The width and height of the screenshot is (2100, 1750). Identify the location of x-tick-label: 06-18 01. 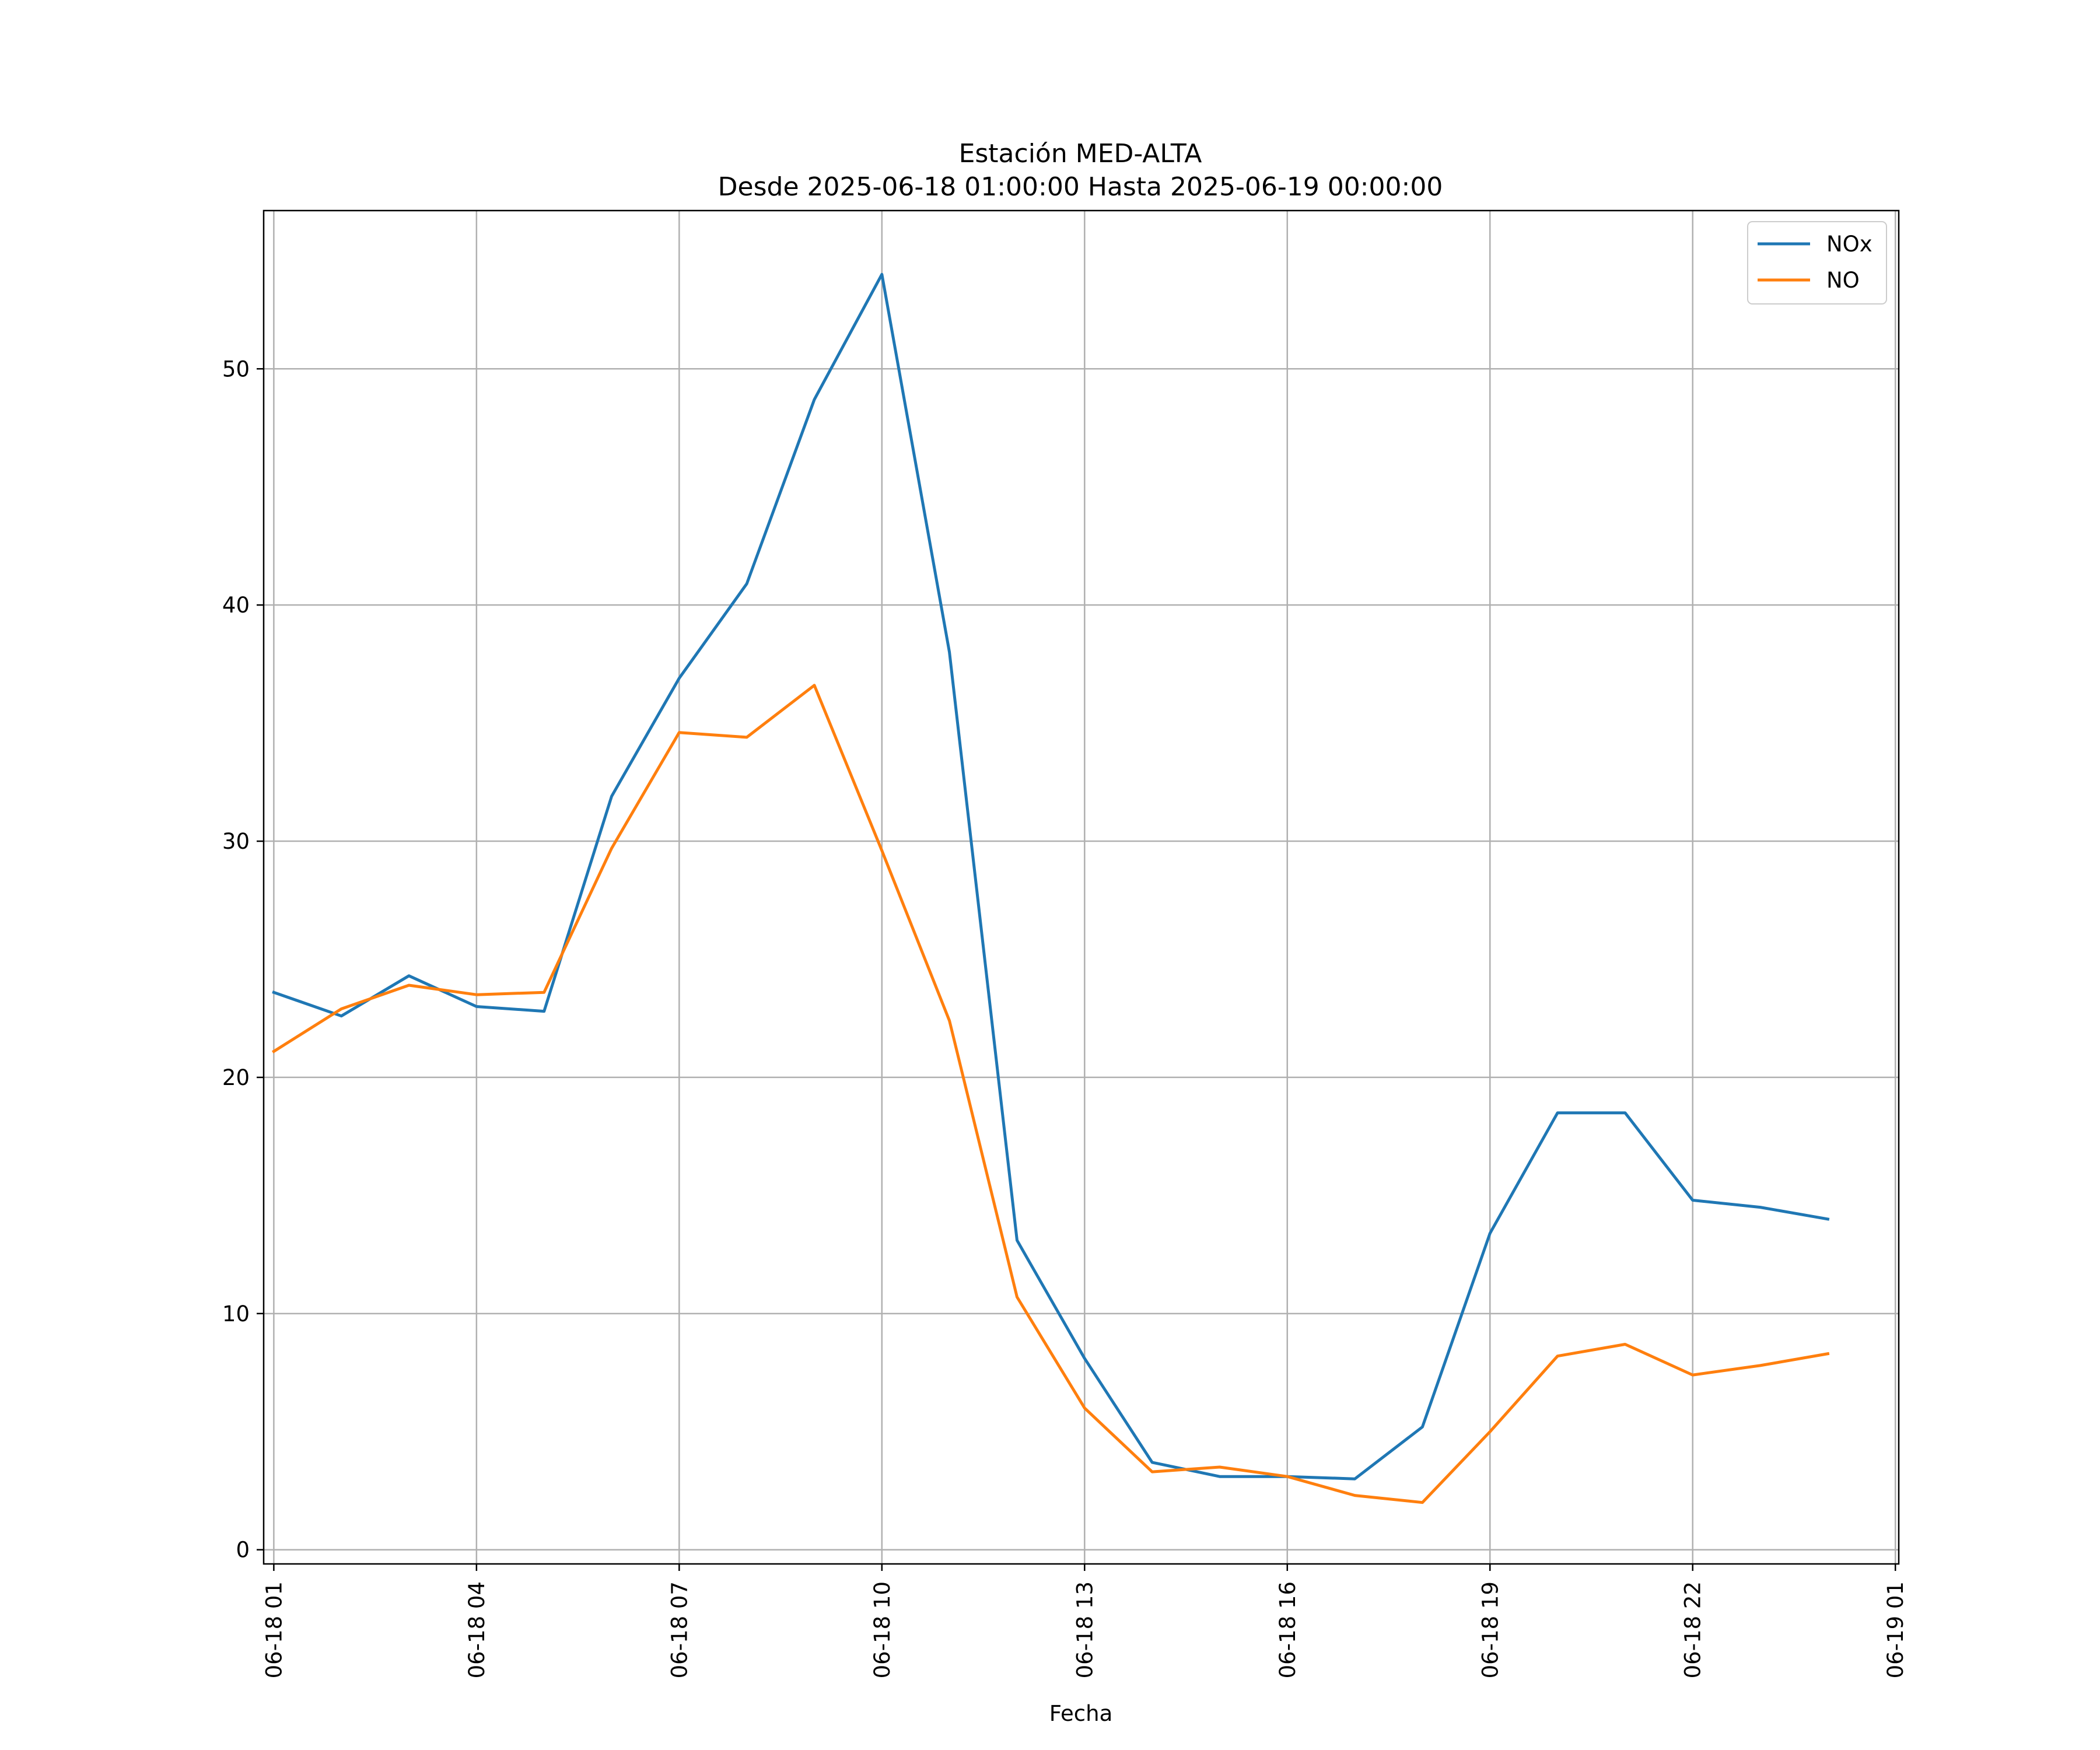
(273, 1629).